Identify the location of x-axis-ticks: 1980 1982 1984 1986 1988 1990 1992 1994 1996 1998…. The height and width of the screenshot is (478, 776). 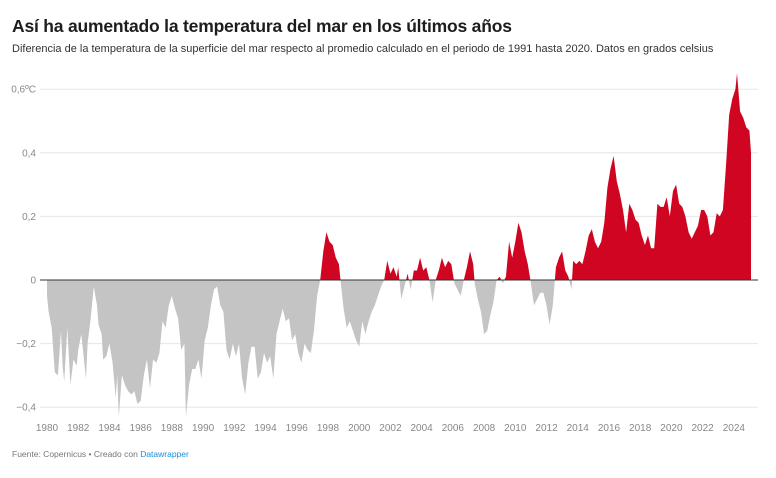
(391, 428).